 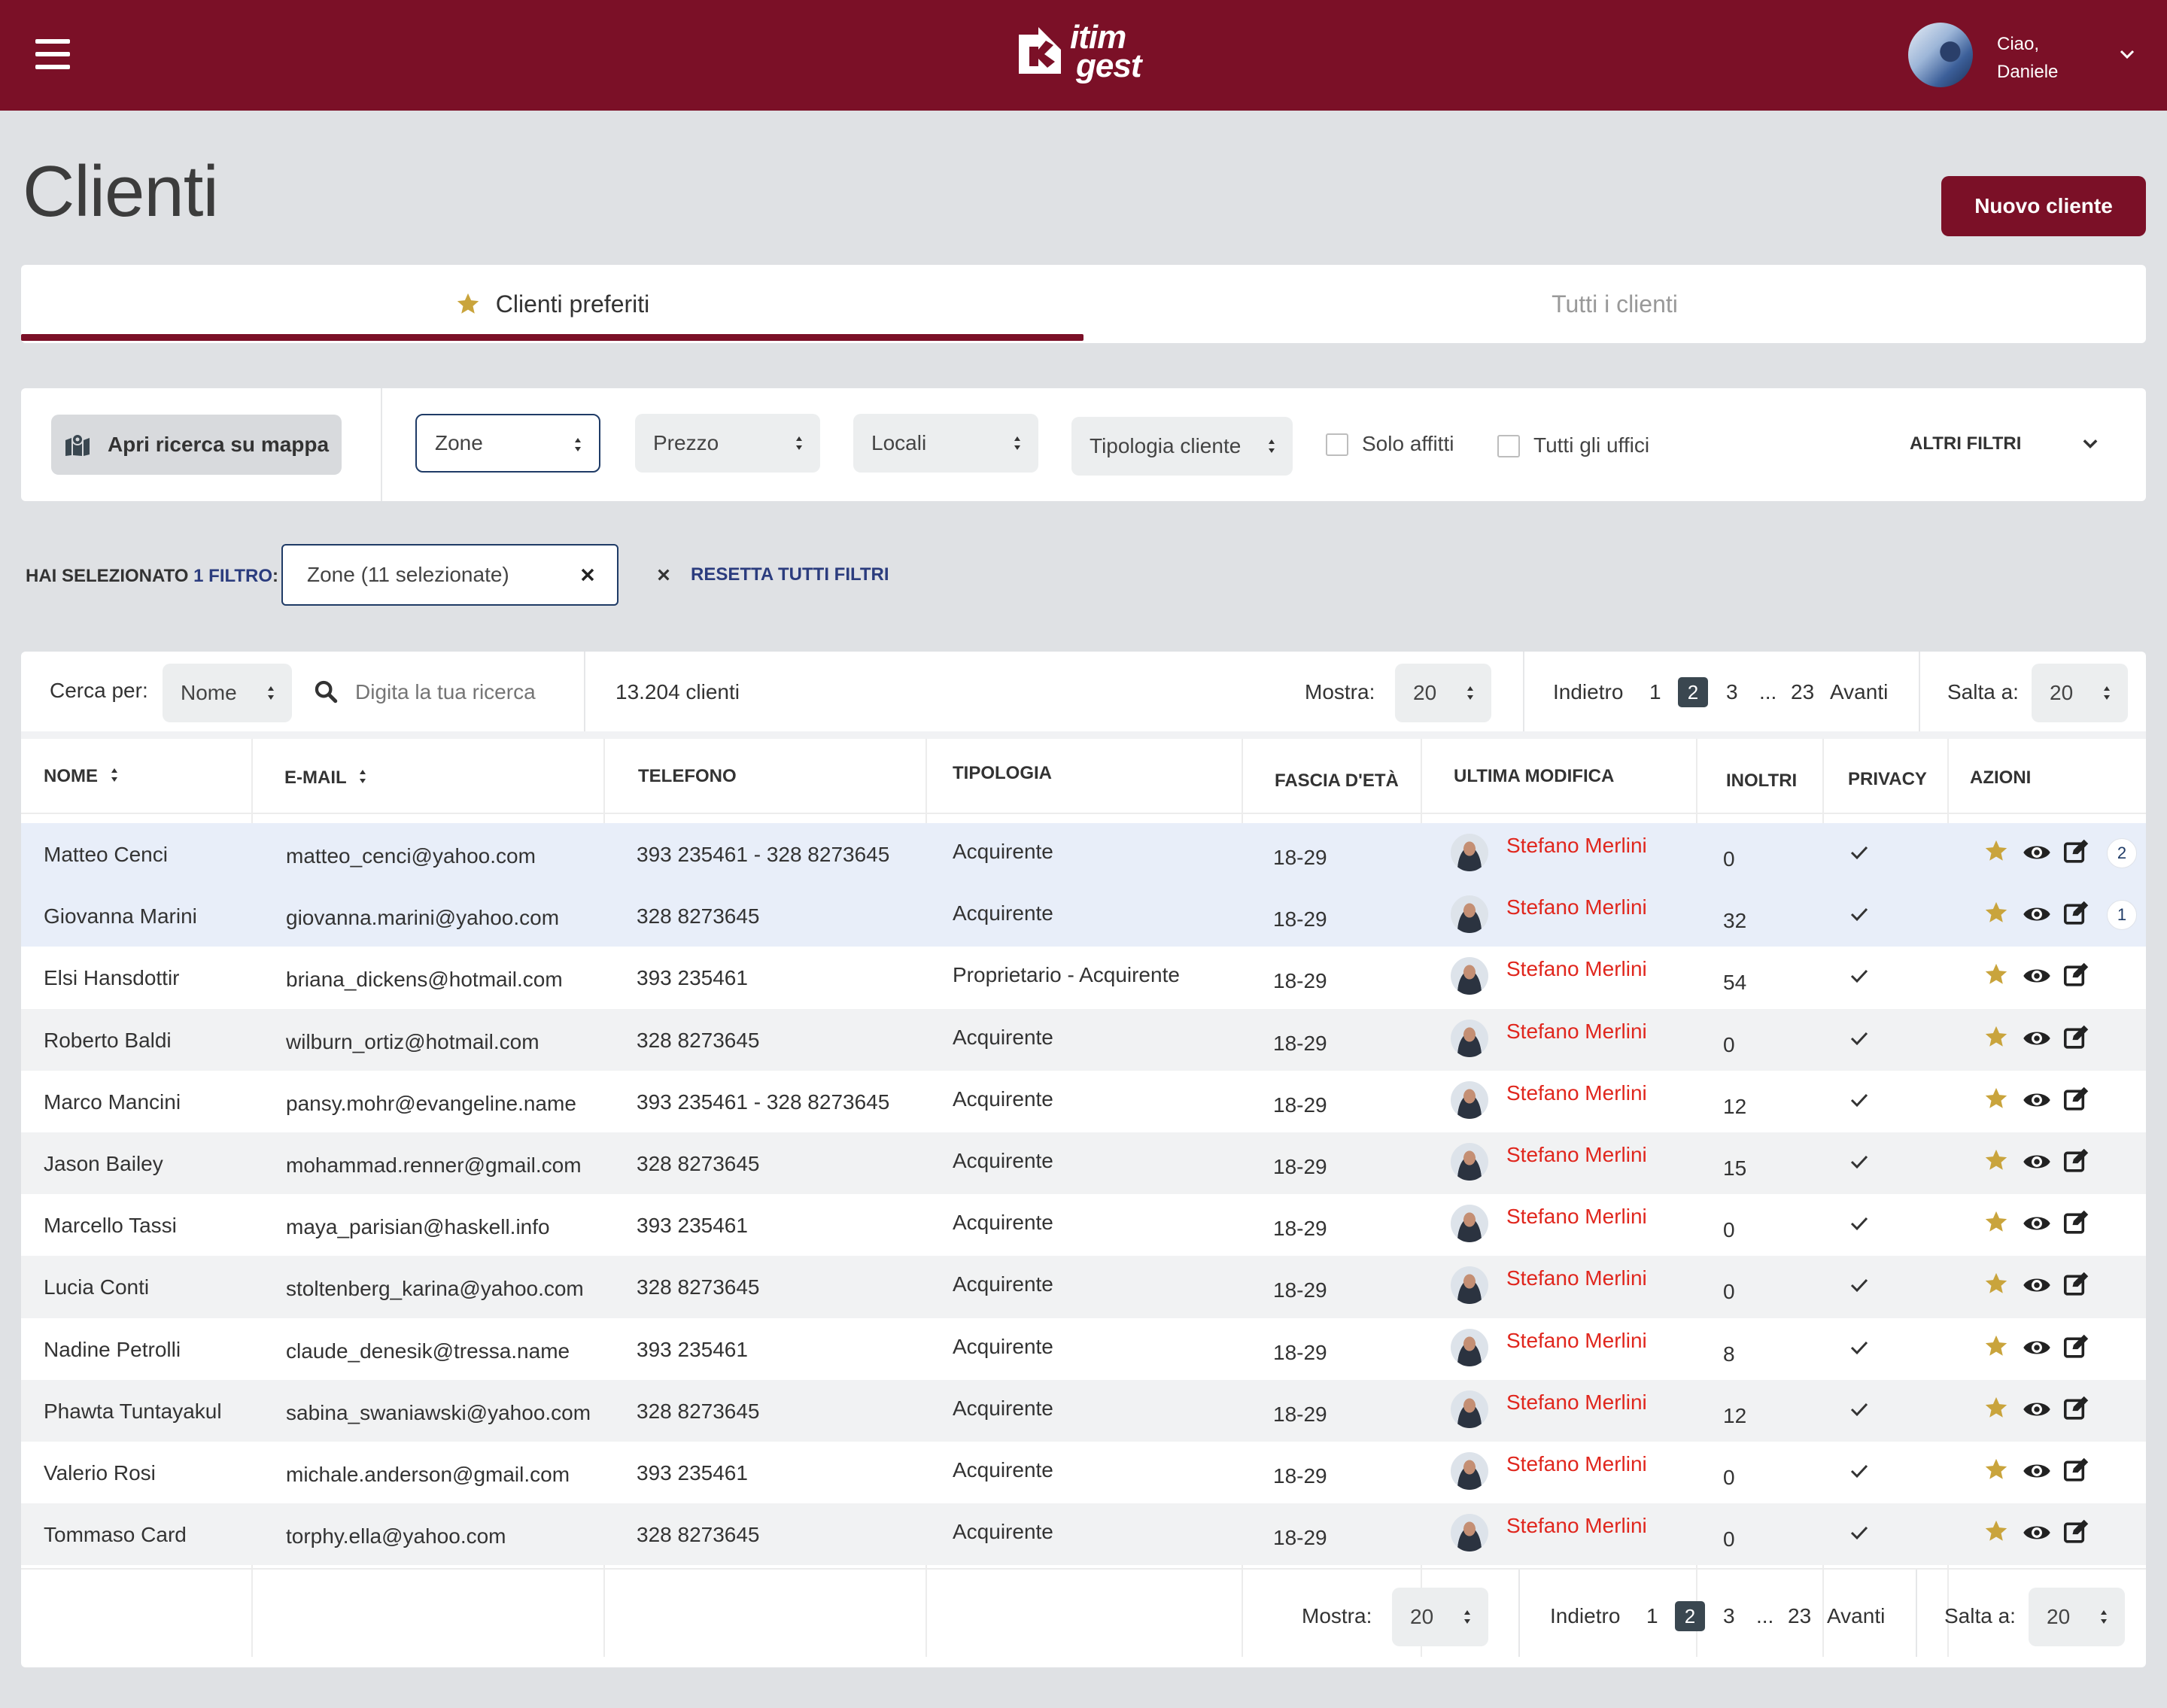 What do you see at coordinates (1443, 693) in the screenshot?
I see `show-count-select: 20` at bounding box center [1443, 693].